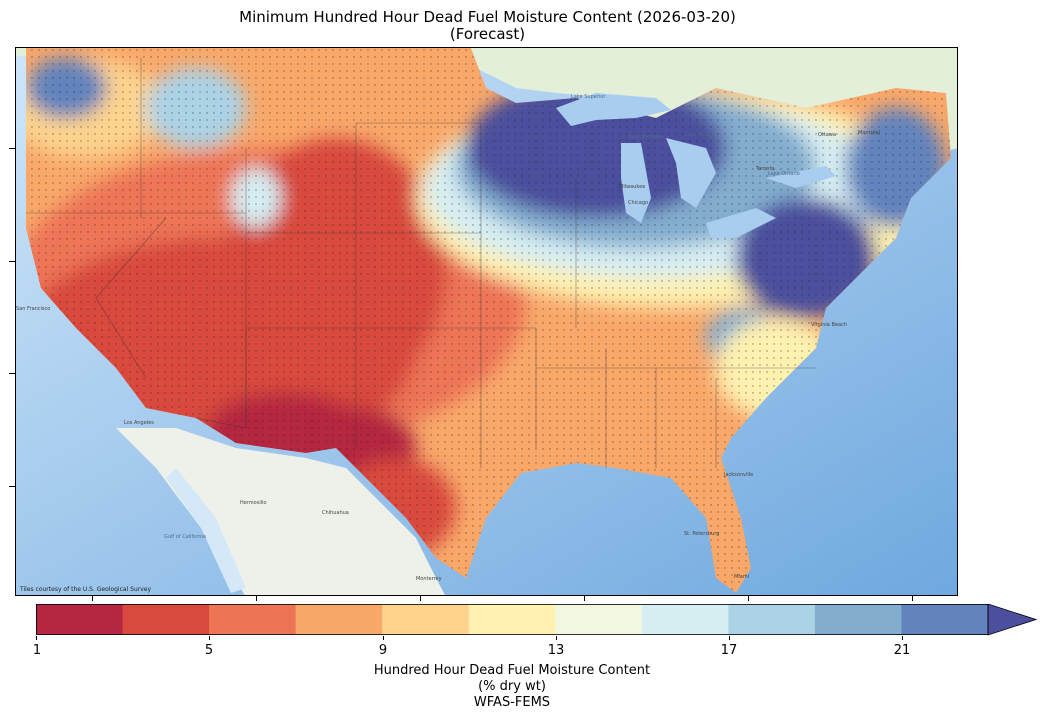 Image resolution: width=1046 pixels, height=721 pixels. What do you see at coordinates (139, 423) in the screenshot?
I see `los-angeles-label: Los Angeles` at bounding box center [139, 423].